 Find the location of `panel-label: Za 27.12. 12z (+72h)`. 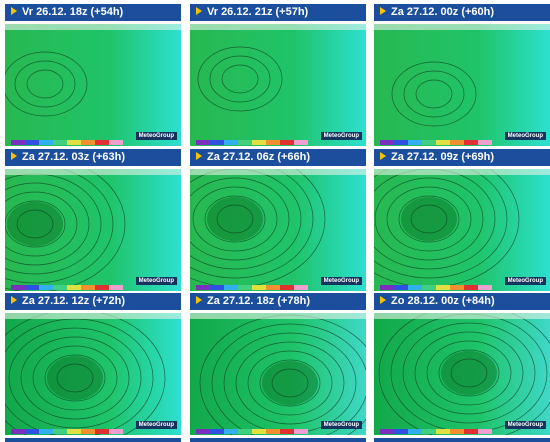

panel-label: Za 27.12. 12z (+72h) is located at coordinates (74, 301).